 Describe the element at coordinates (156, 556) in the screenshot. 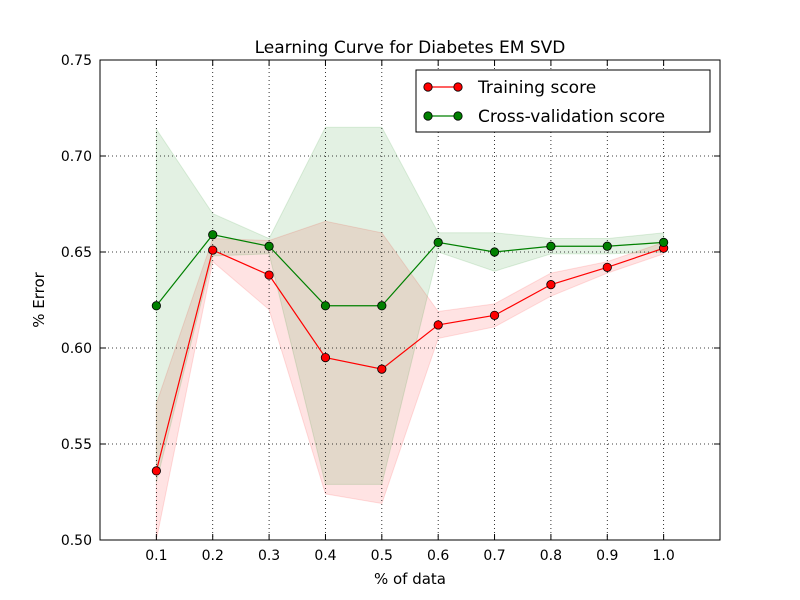

I see `x-tick-label: 0.1` at that location.